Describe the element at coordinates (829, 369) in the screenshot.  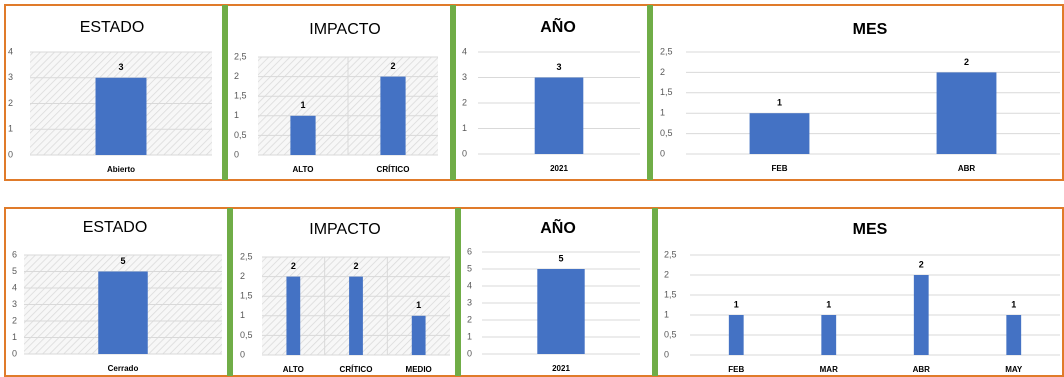
I see `x-tick-label: MAR` at that location.